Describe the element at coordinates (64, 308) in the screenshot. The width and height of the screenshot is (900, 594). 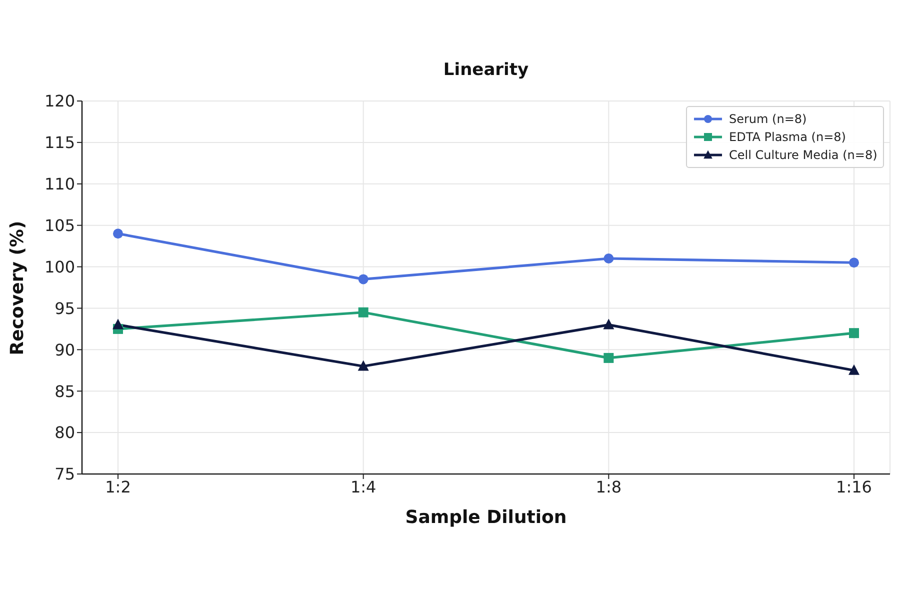
I see `y-tick-label: 95` at that location.